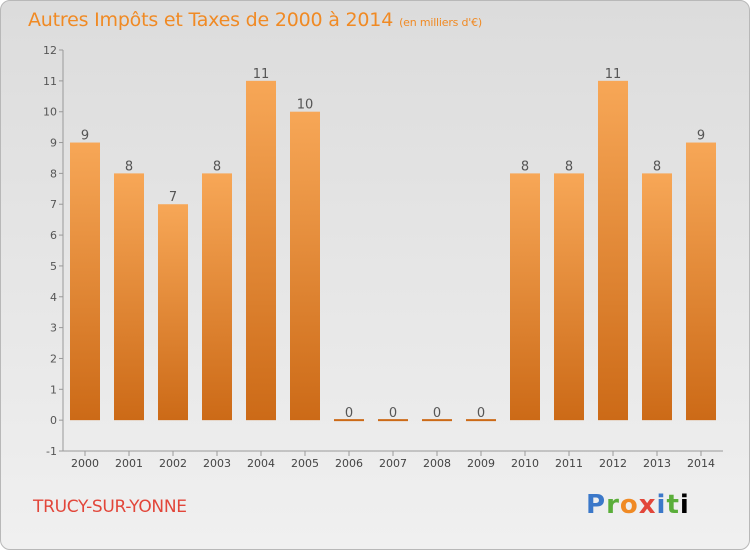 Image resolution: width=750 pixels, height=550 pixels. I want to click on x-tick-label: 2007, so click(393, 463).